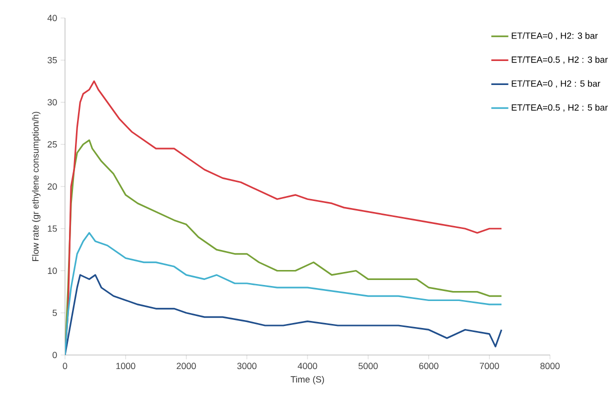 The width and height of the screenshot is (612, 412). What do you see at coordinates (52, 60) in the screenshot?
I see `y-tick-label: 35` at bounding box center [52, 60].